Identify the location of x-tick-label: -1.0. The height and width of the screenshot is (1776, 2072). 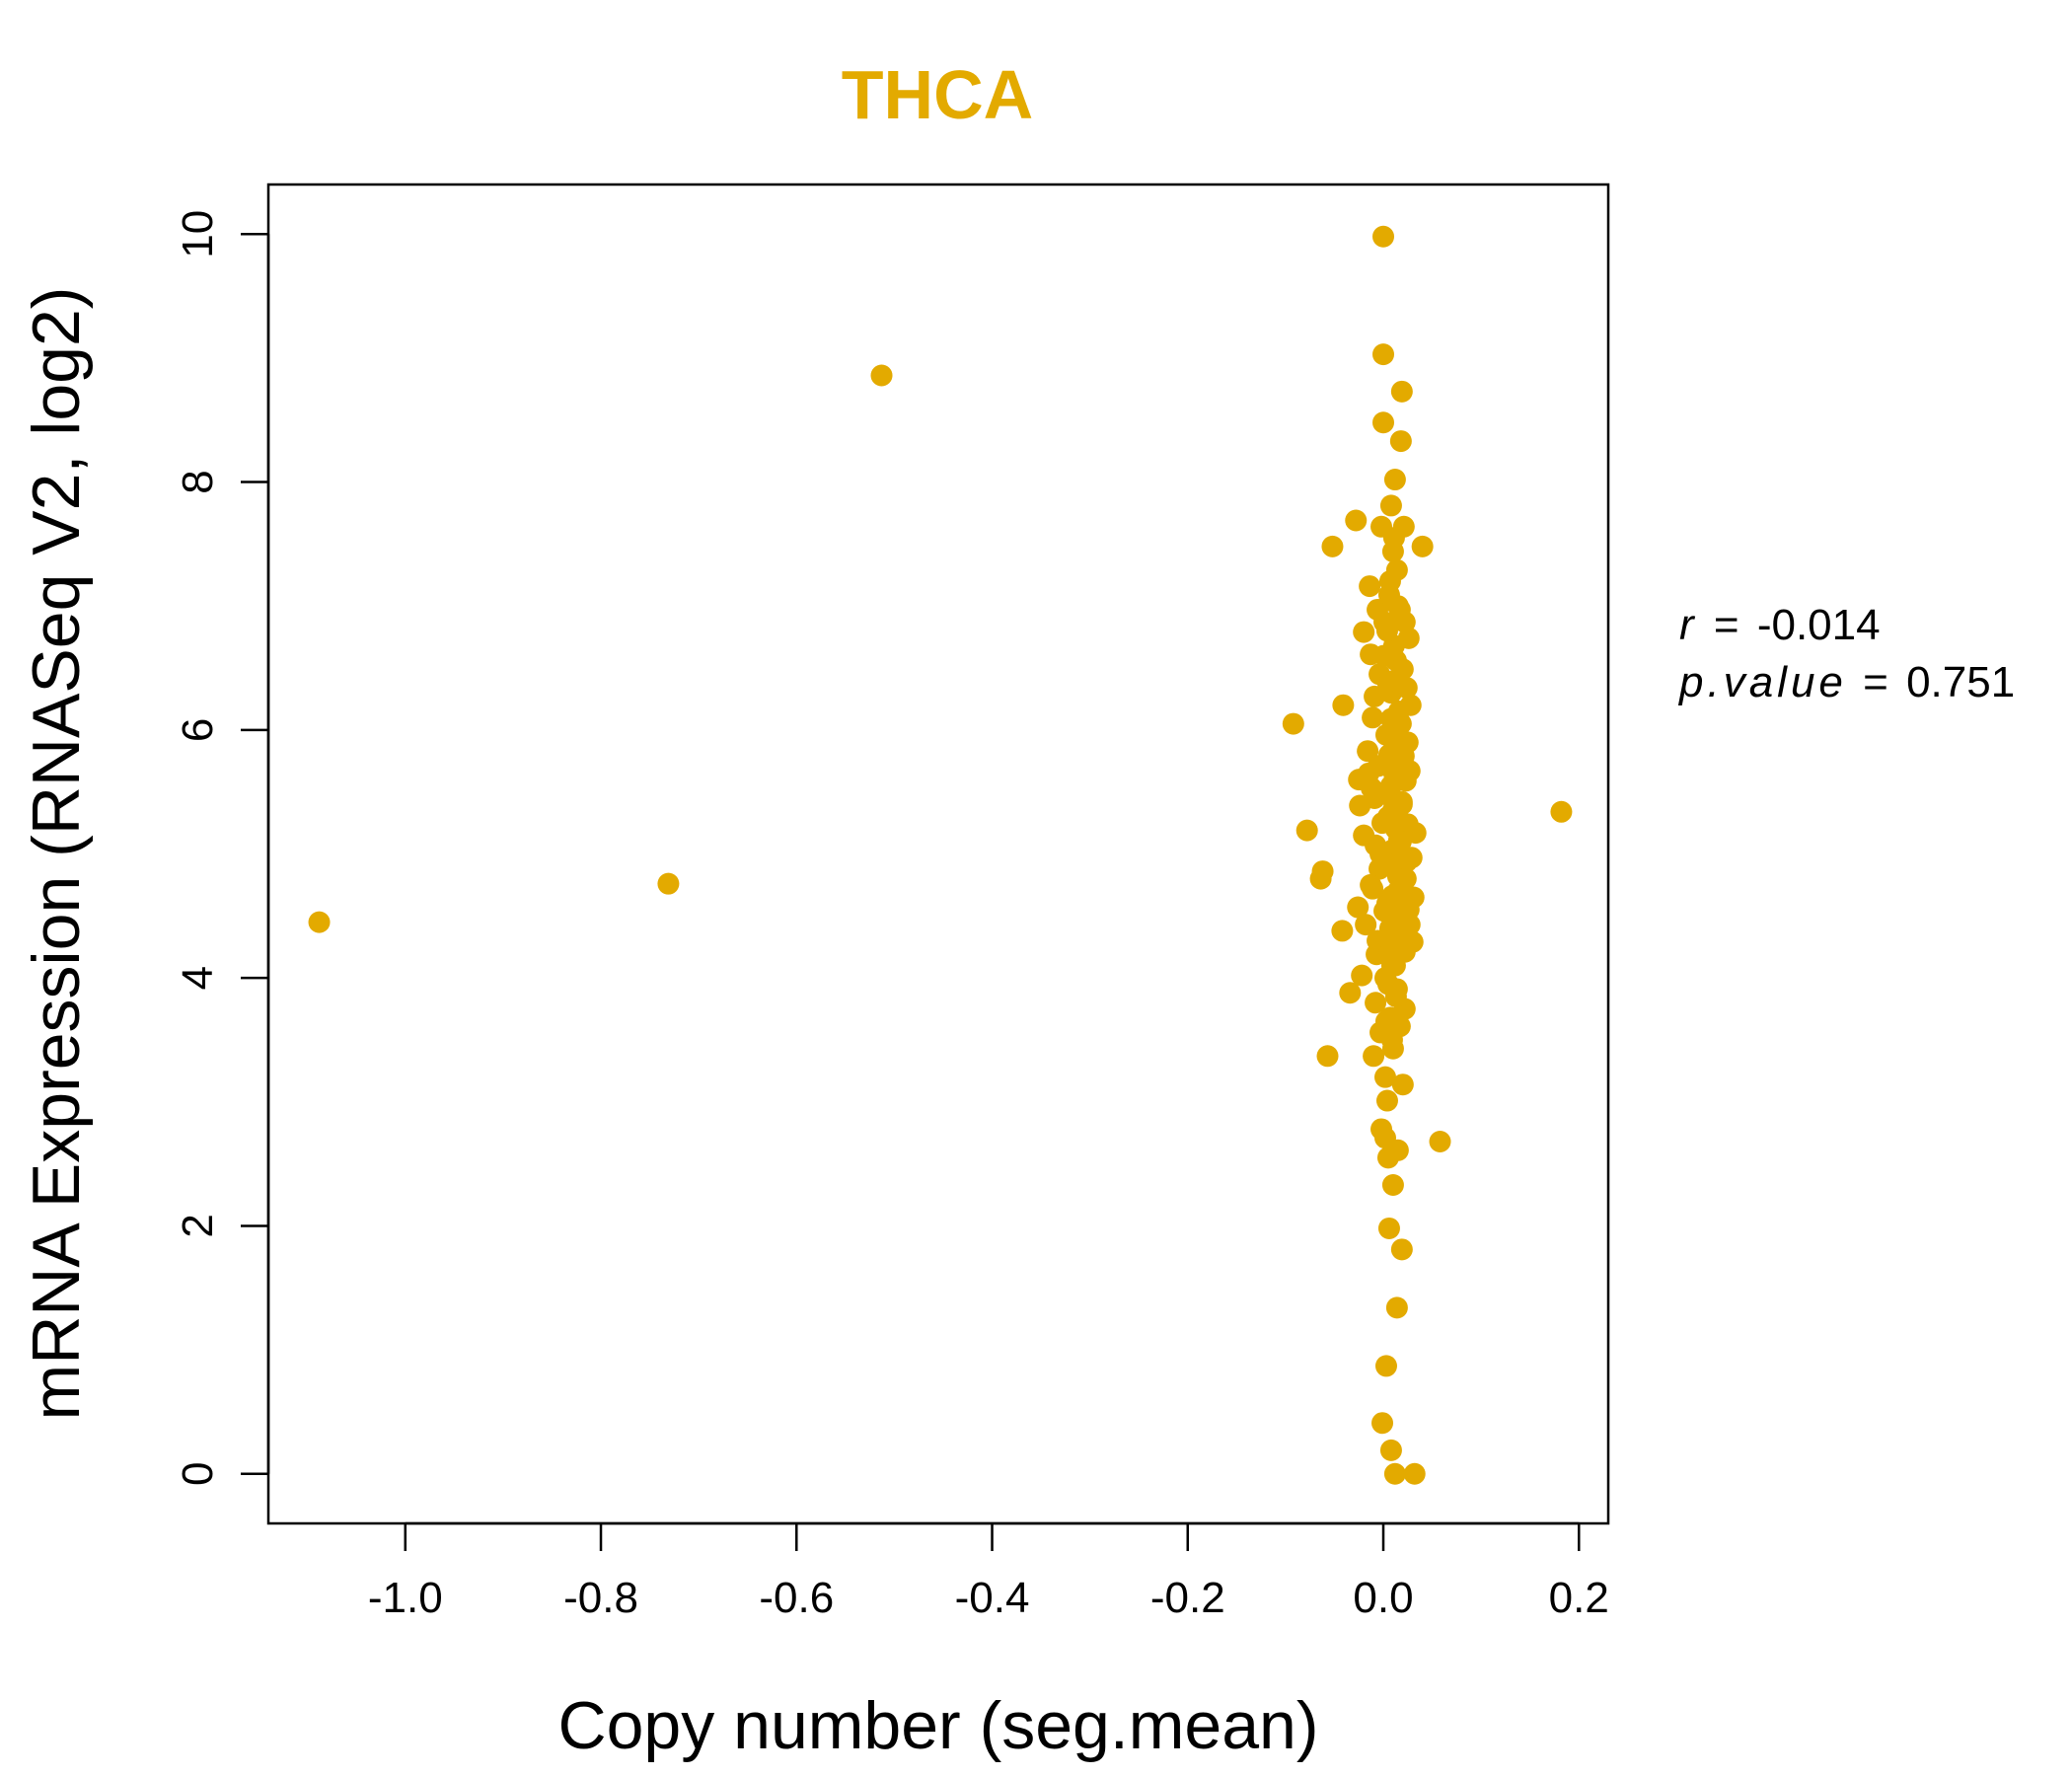
(405, 1598).